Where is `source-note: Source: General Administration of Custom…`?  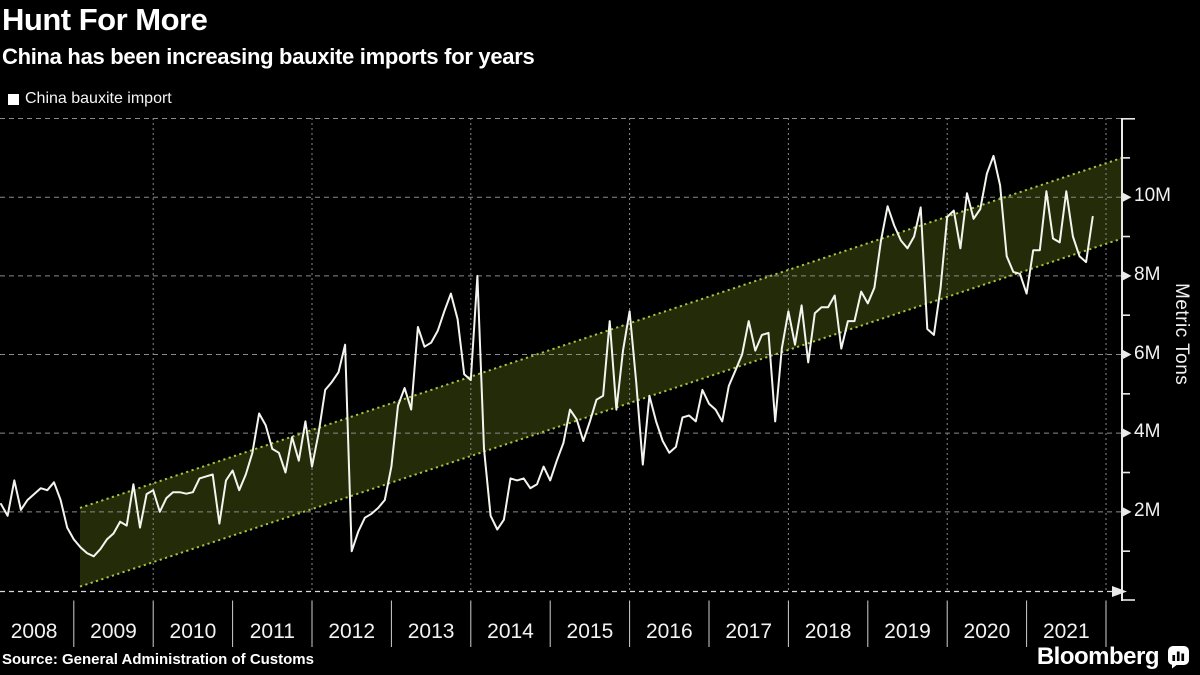
source-note: Source: General Administration of Custom… is located at coordinates (158, 659).